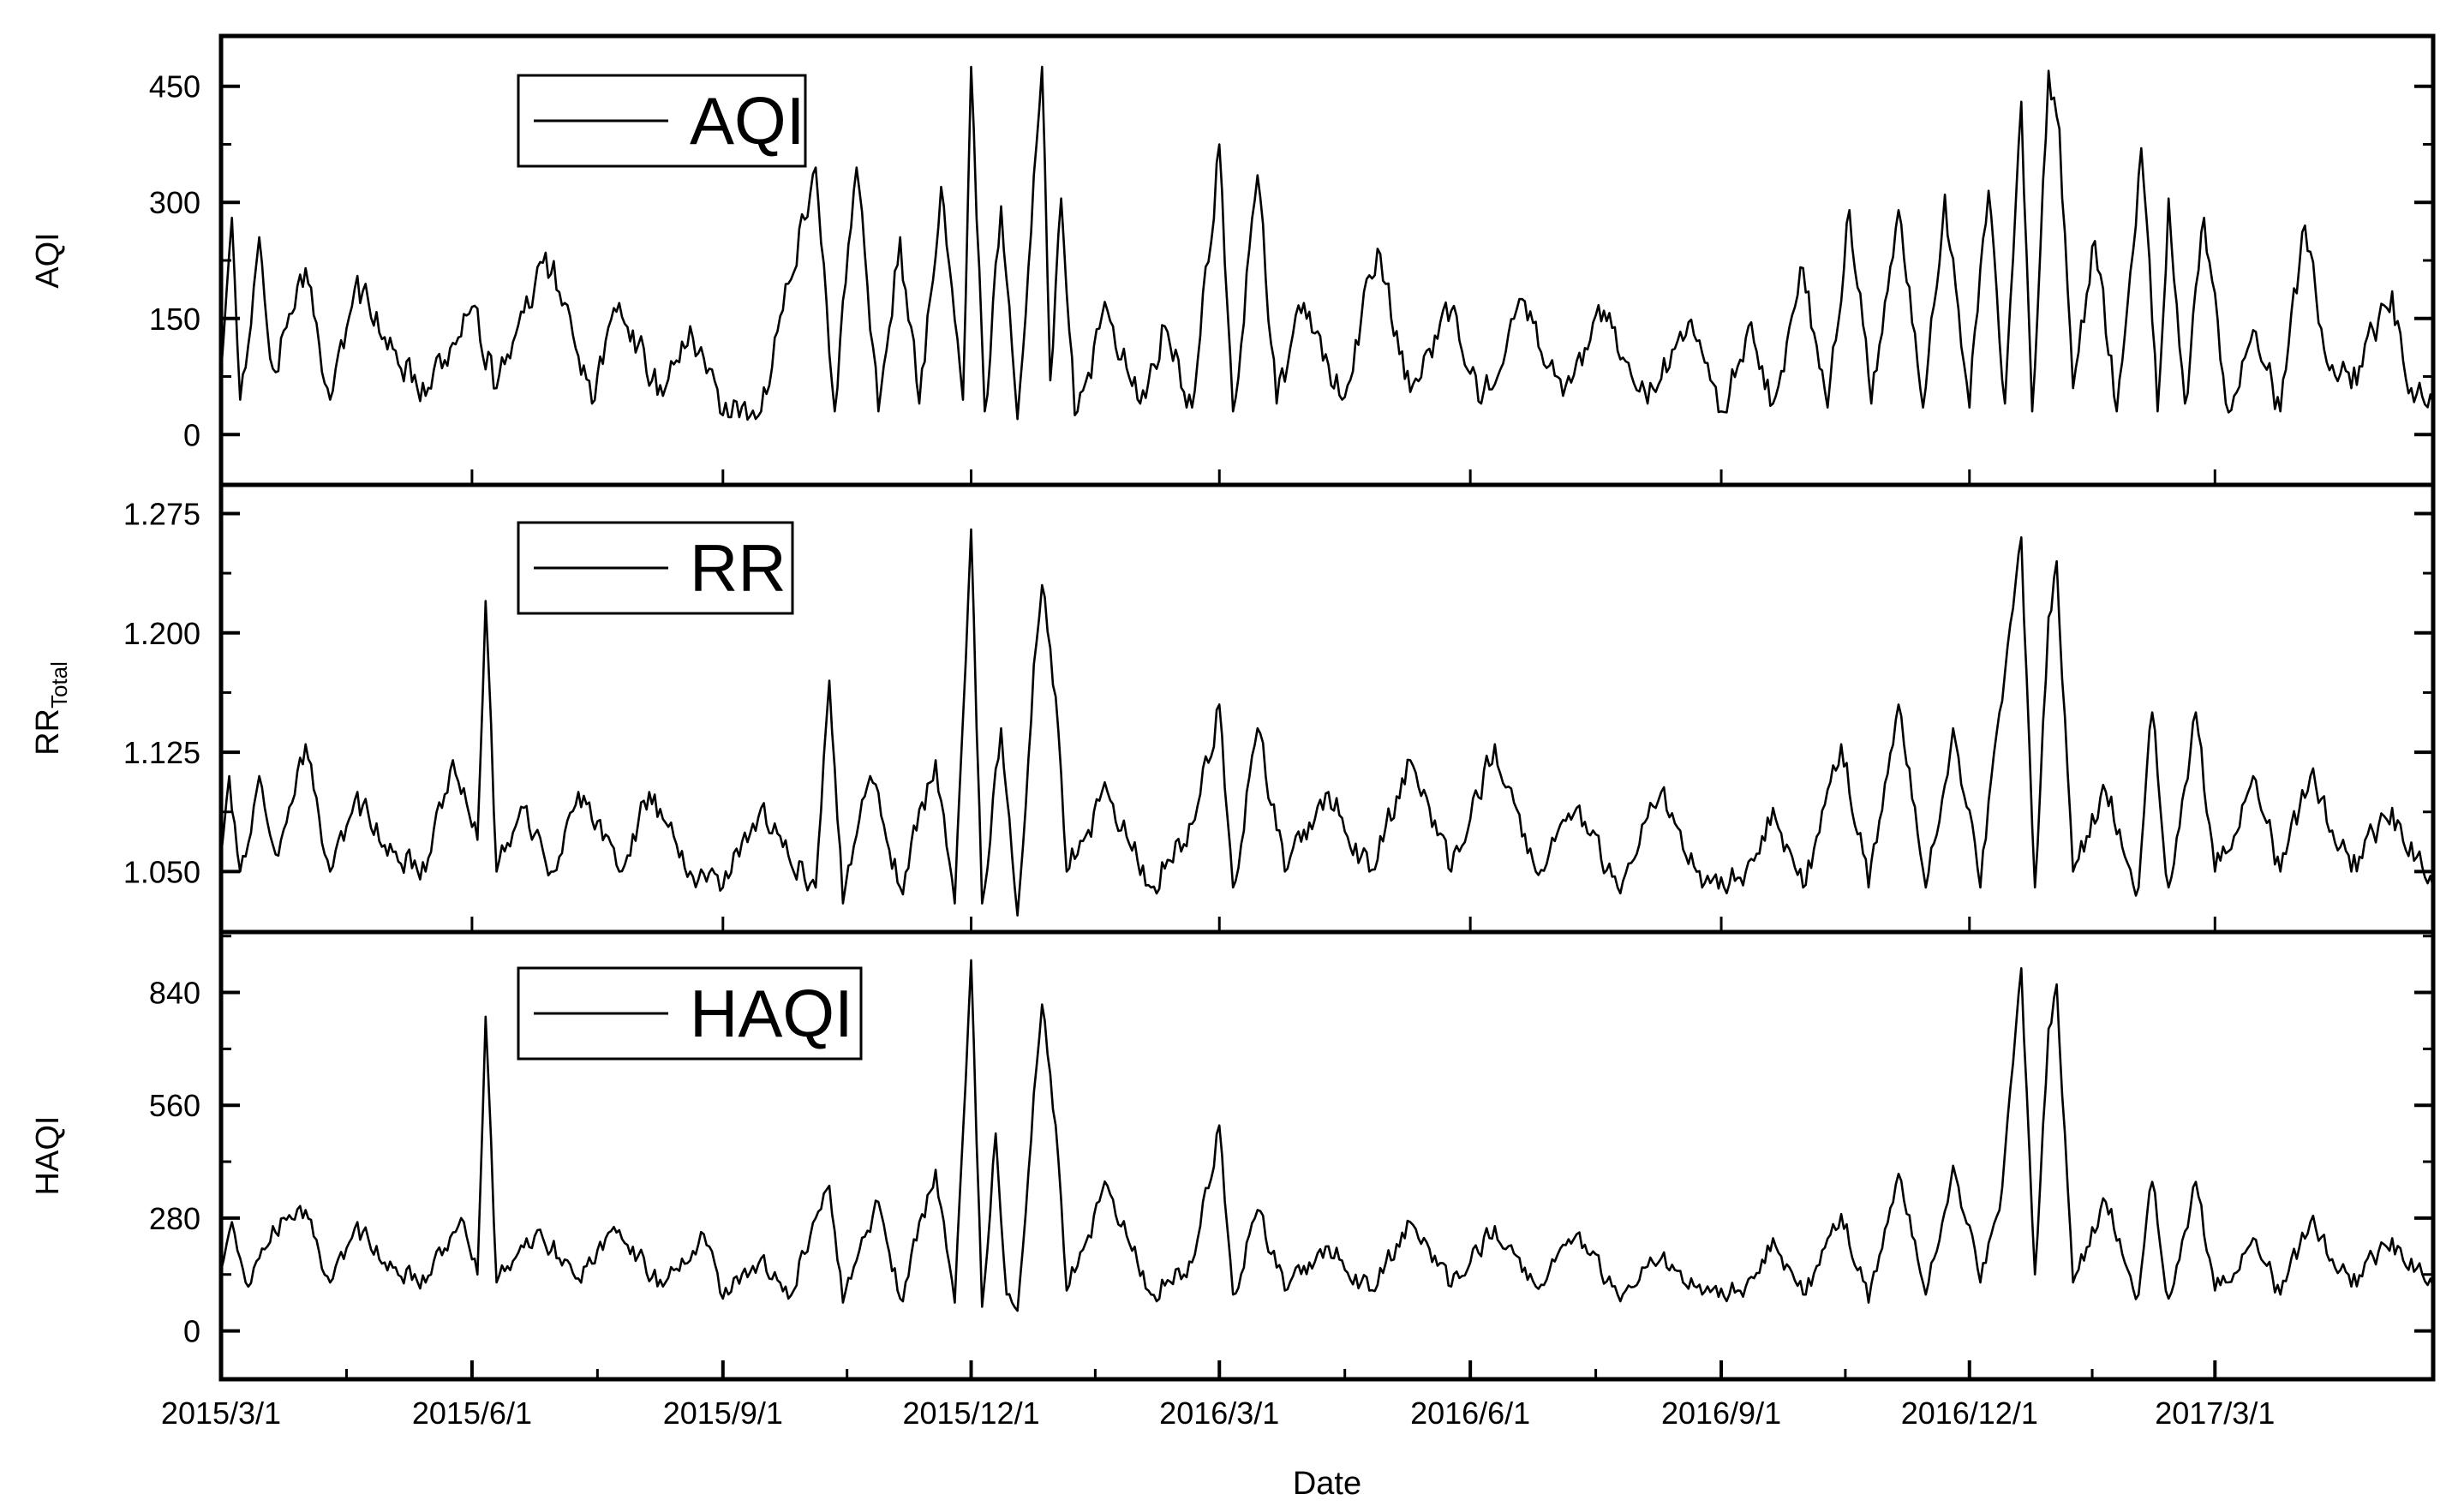  What do you see at coordinates (1470, 1413) in the screenshot?
I see `x-tick-label: 2016/6/1` at bounding box center [1470, 1413].